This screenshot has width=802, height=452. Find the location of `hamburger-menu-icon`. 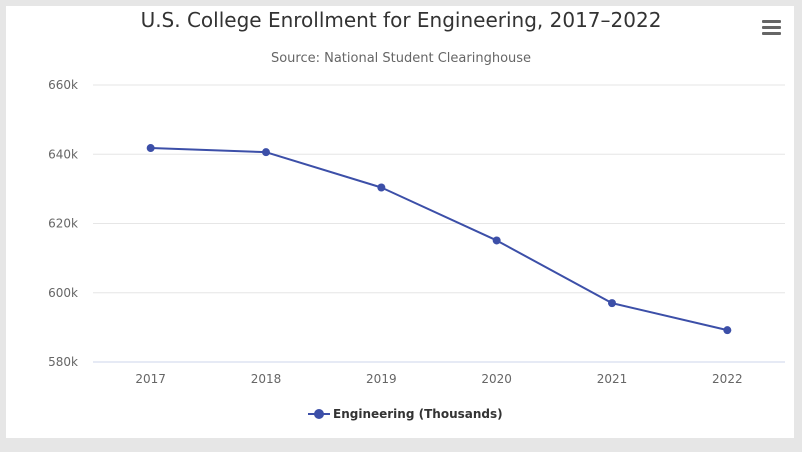

hamburger-menu-icon is located at coordinates (772, 31).